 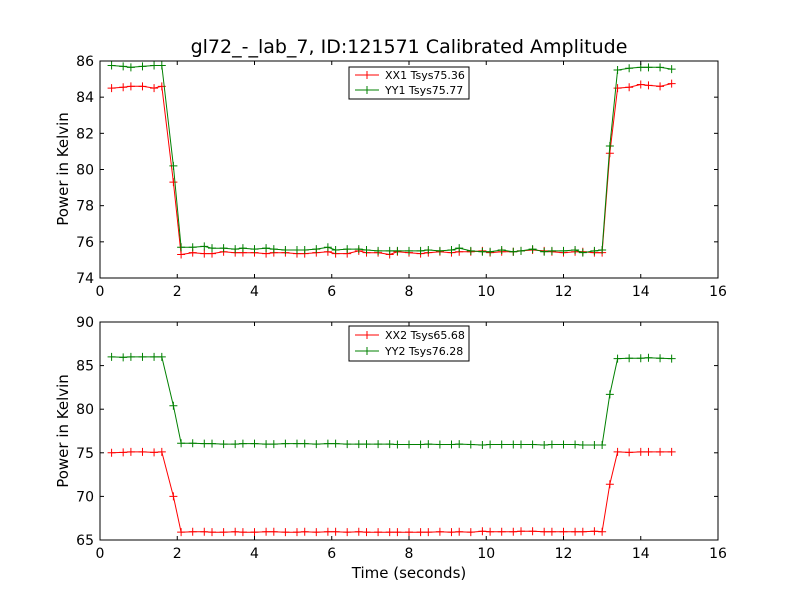 What do you see at coordinates (63, 431) in the screenshot?
I see `bottom-y-axis-label: Power in Kelvin` at bounding box center [63, 431].